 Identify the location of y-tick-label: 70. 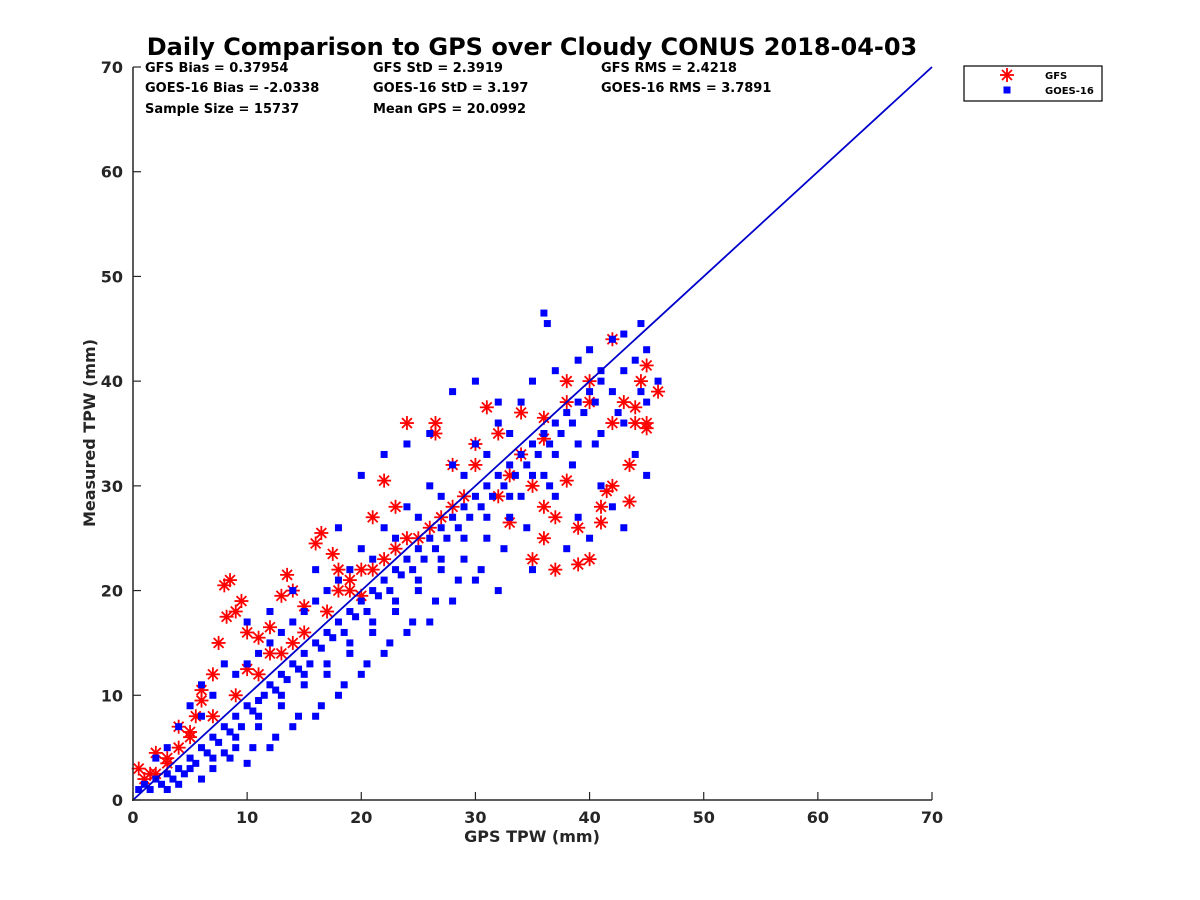
(112, 67).